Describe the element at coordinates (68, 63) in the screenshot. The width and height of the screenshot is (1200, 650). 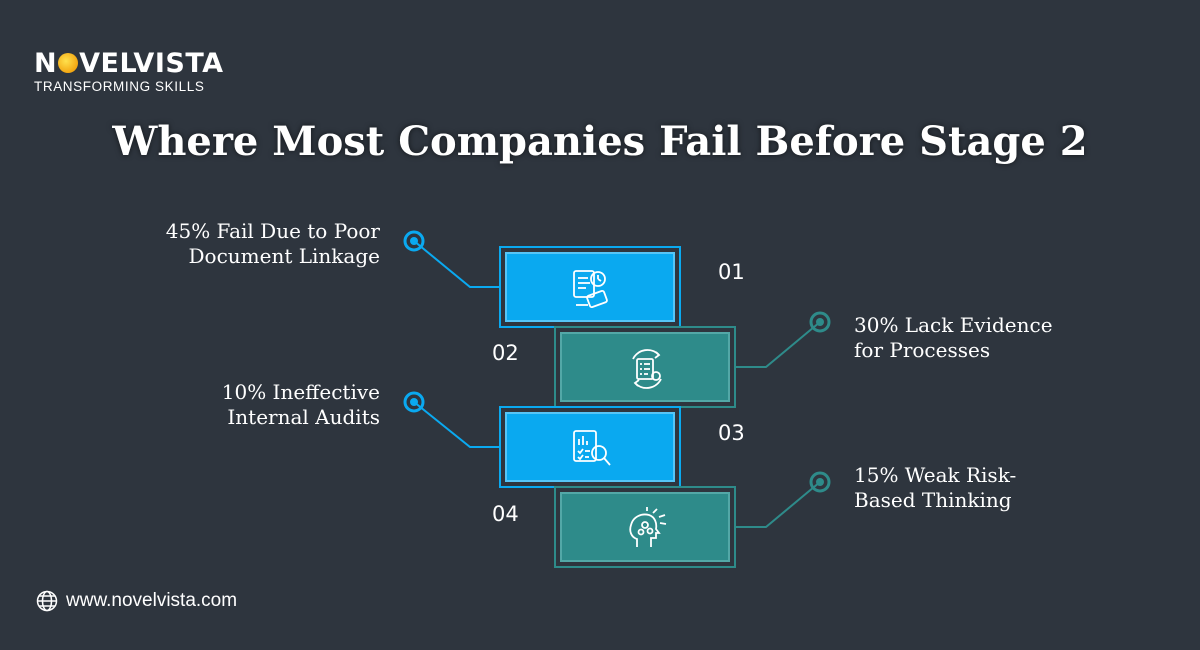
I see `logo-sun-icon` at that location.